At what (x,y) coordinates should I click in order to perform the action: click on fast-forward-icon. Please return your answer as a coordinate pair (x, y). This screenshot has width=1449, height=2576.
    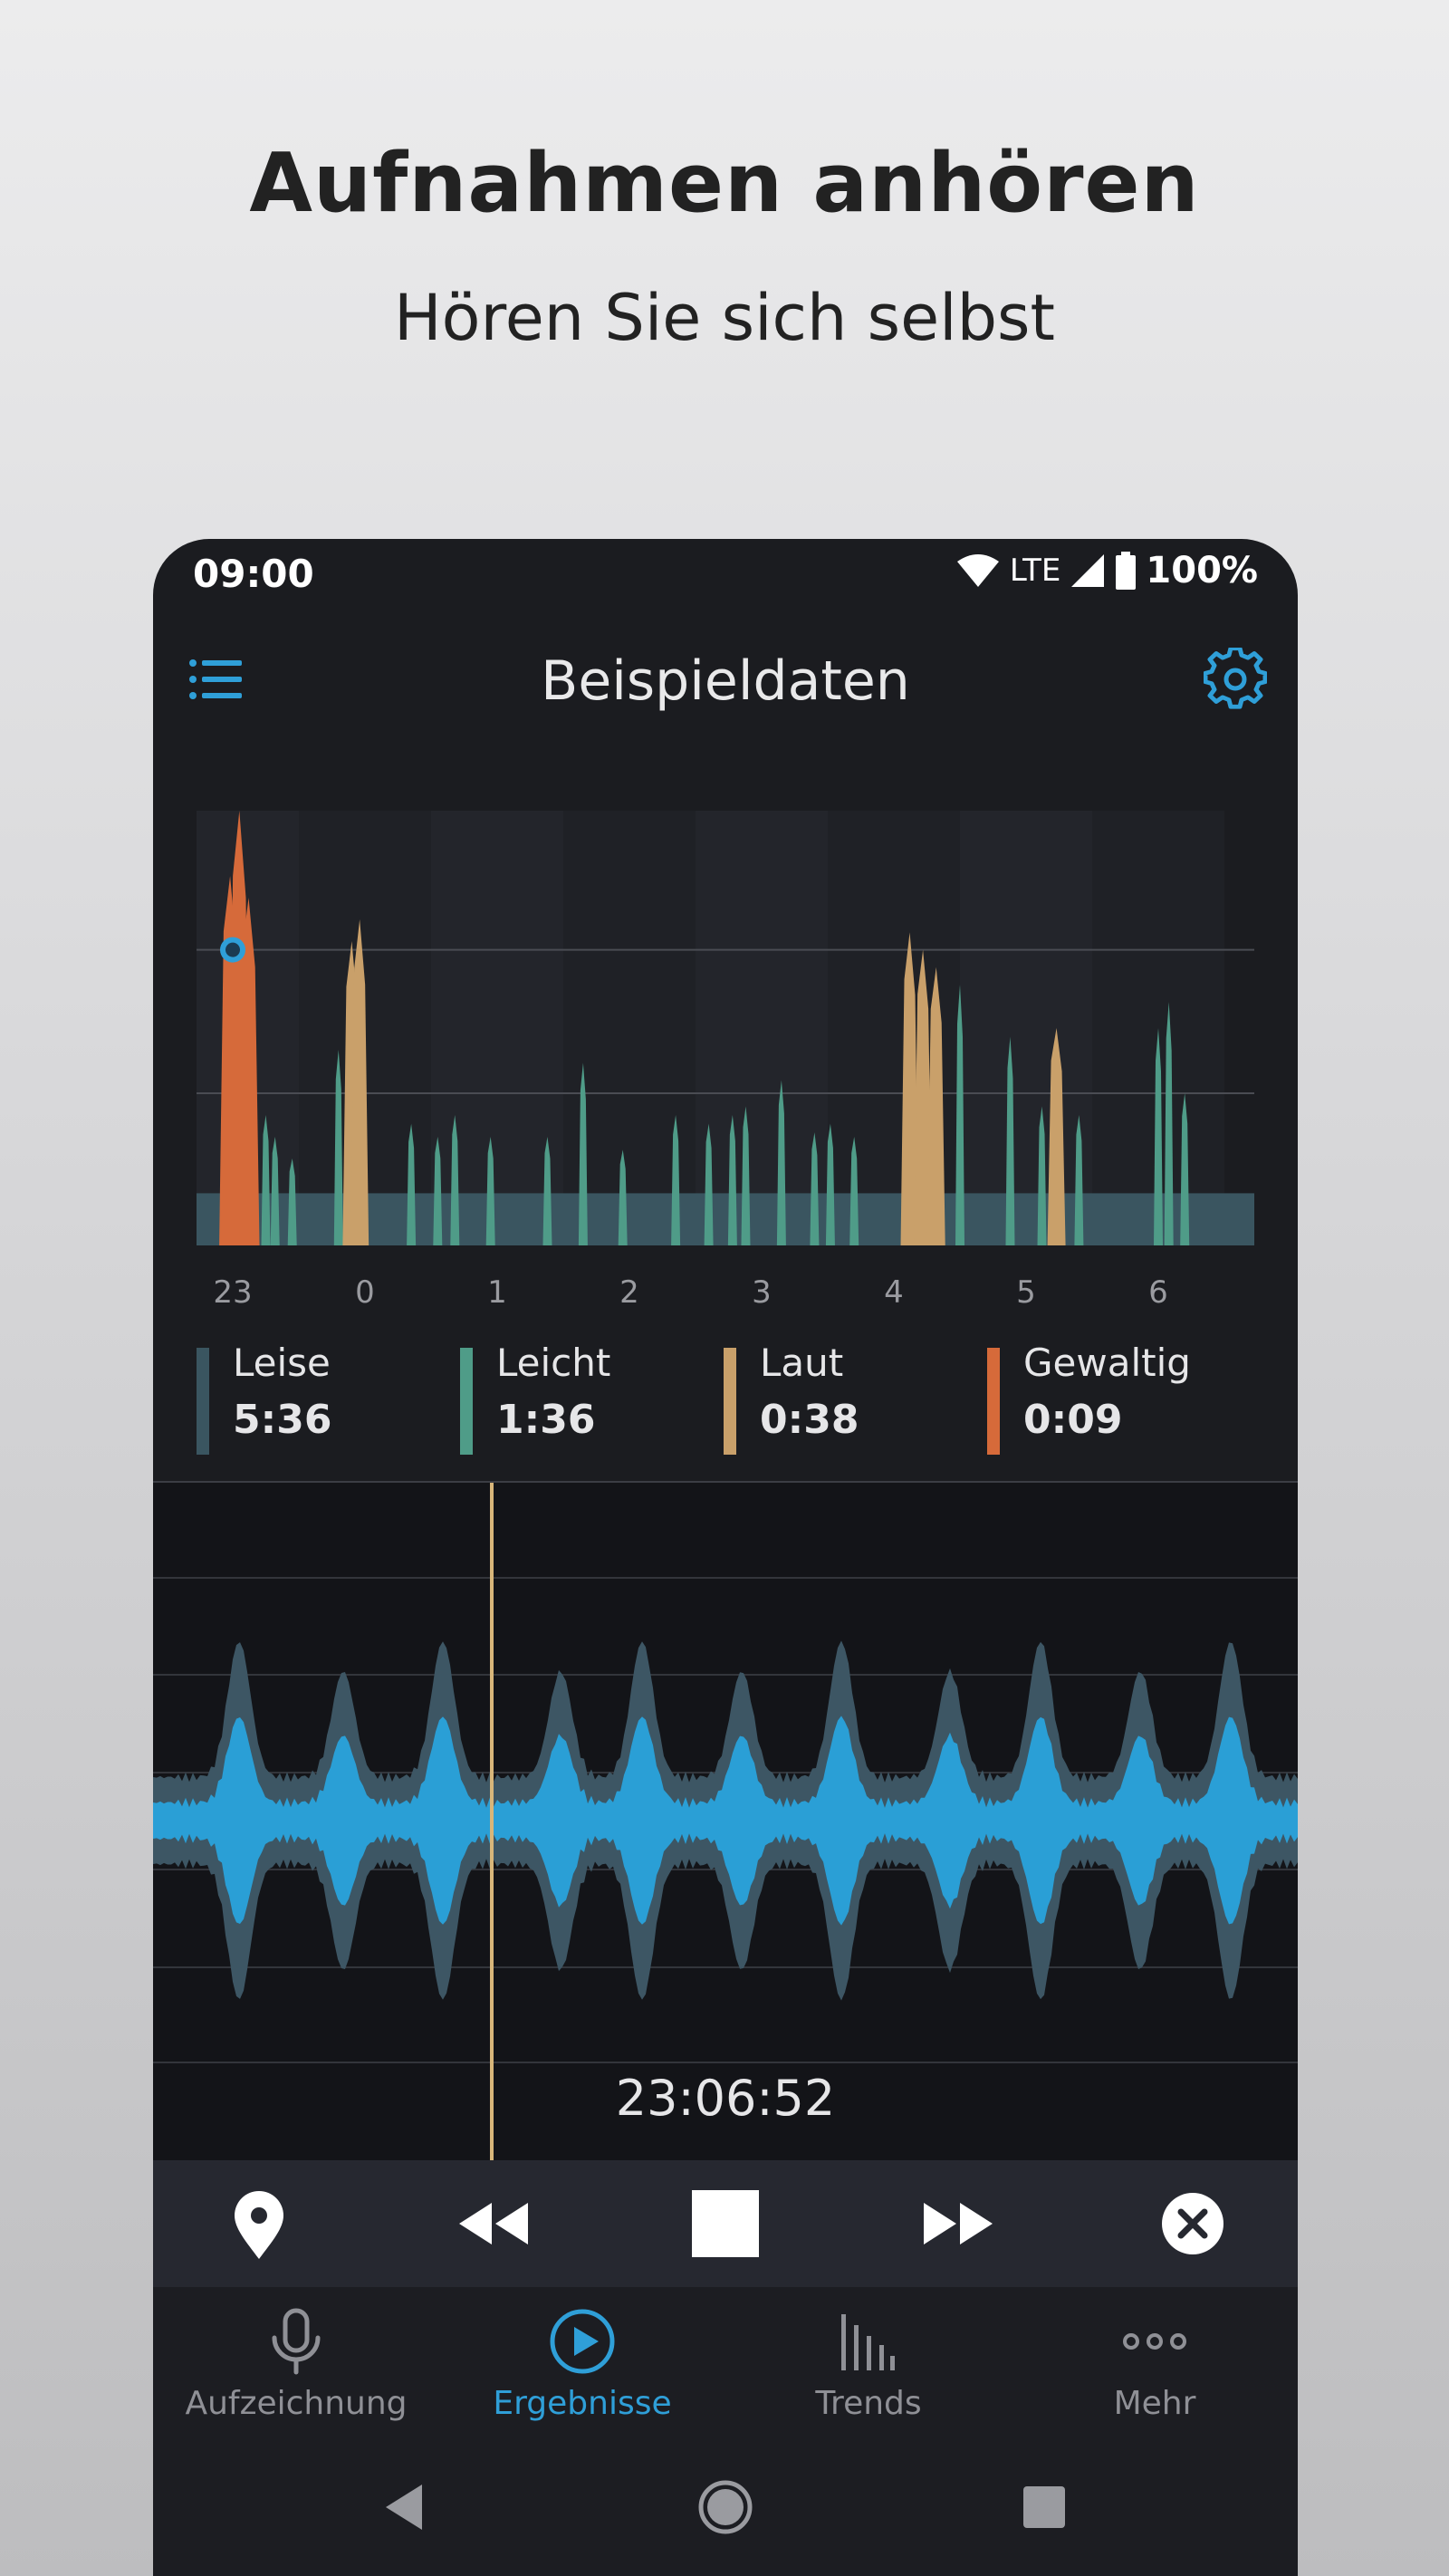
    Looking at the image, I should click on (958, 2223).